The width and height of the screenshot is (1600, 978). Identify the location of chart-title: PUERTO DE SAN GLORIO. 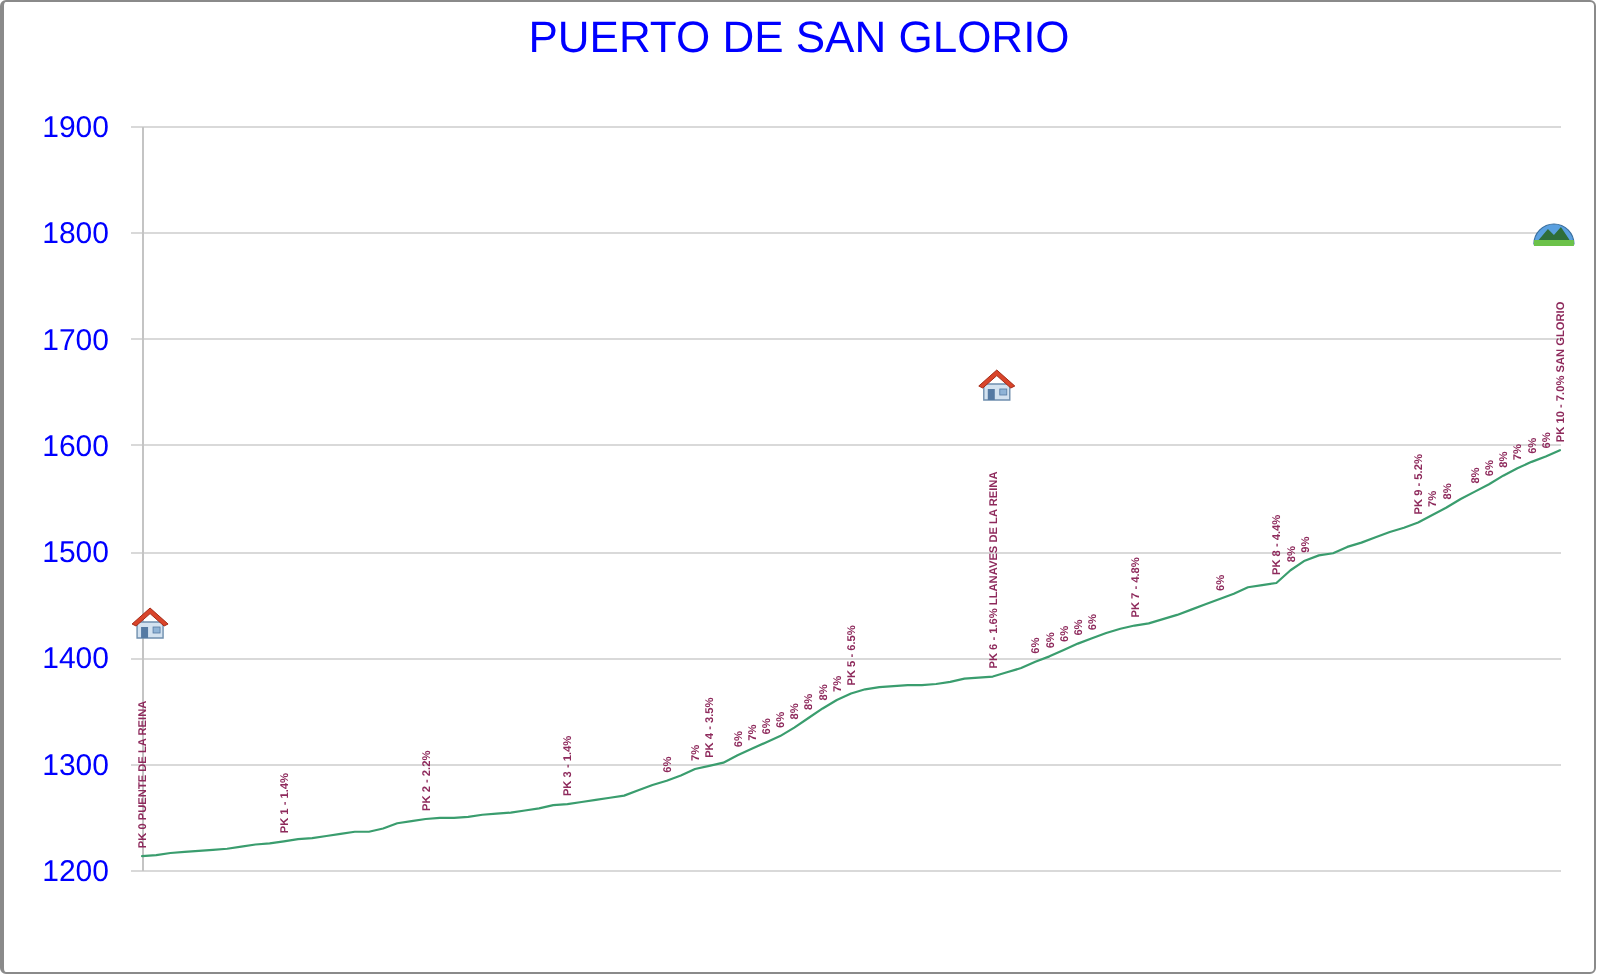
(799, 37).